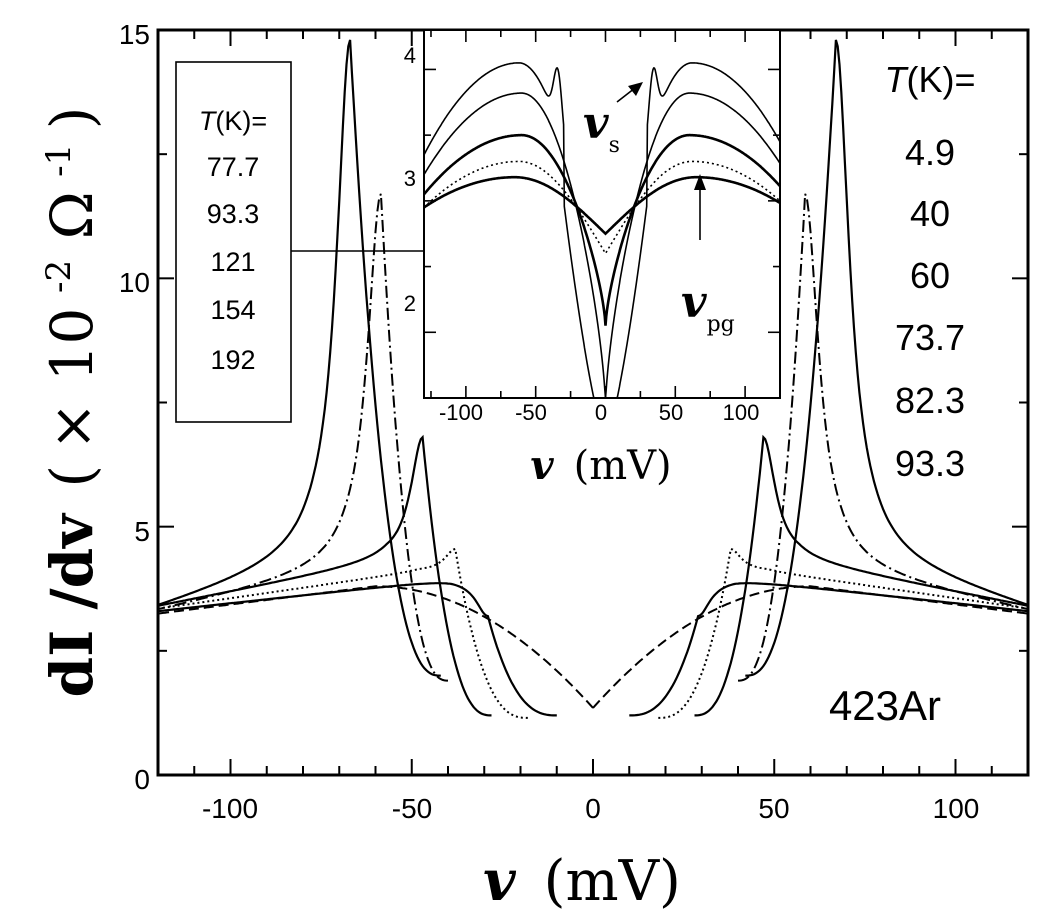 Image resolution: width=1053 pixels, height=921 pixels. What do you see at coordinates (233, 167) in the screenshot?
I see `inset-legend-value: 77.7` at bounding box center [233, 167].